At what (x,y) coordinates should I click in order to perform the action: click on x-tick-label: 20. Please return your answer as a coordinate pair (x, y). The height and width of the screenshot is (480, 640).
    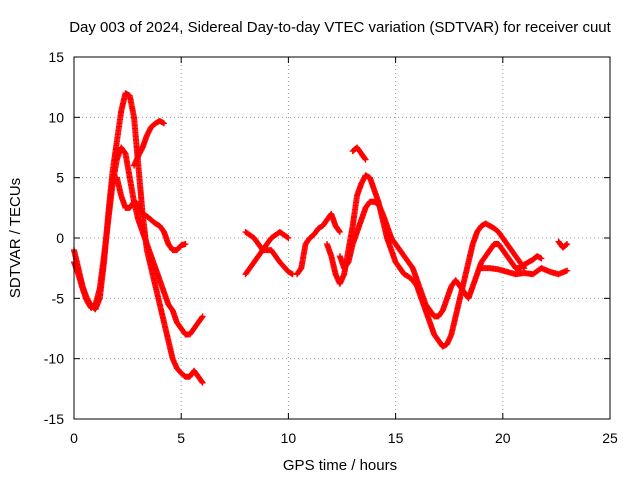
    Looking at the image, I should click on (503, 438).